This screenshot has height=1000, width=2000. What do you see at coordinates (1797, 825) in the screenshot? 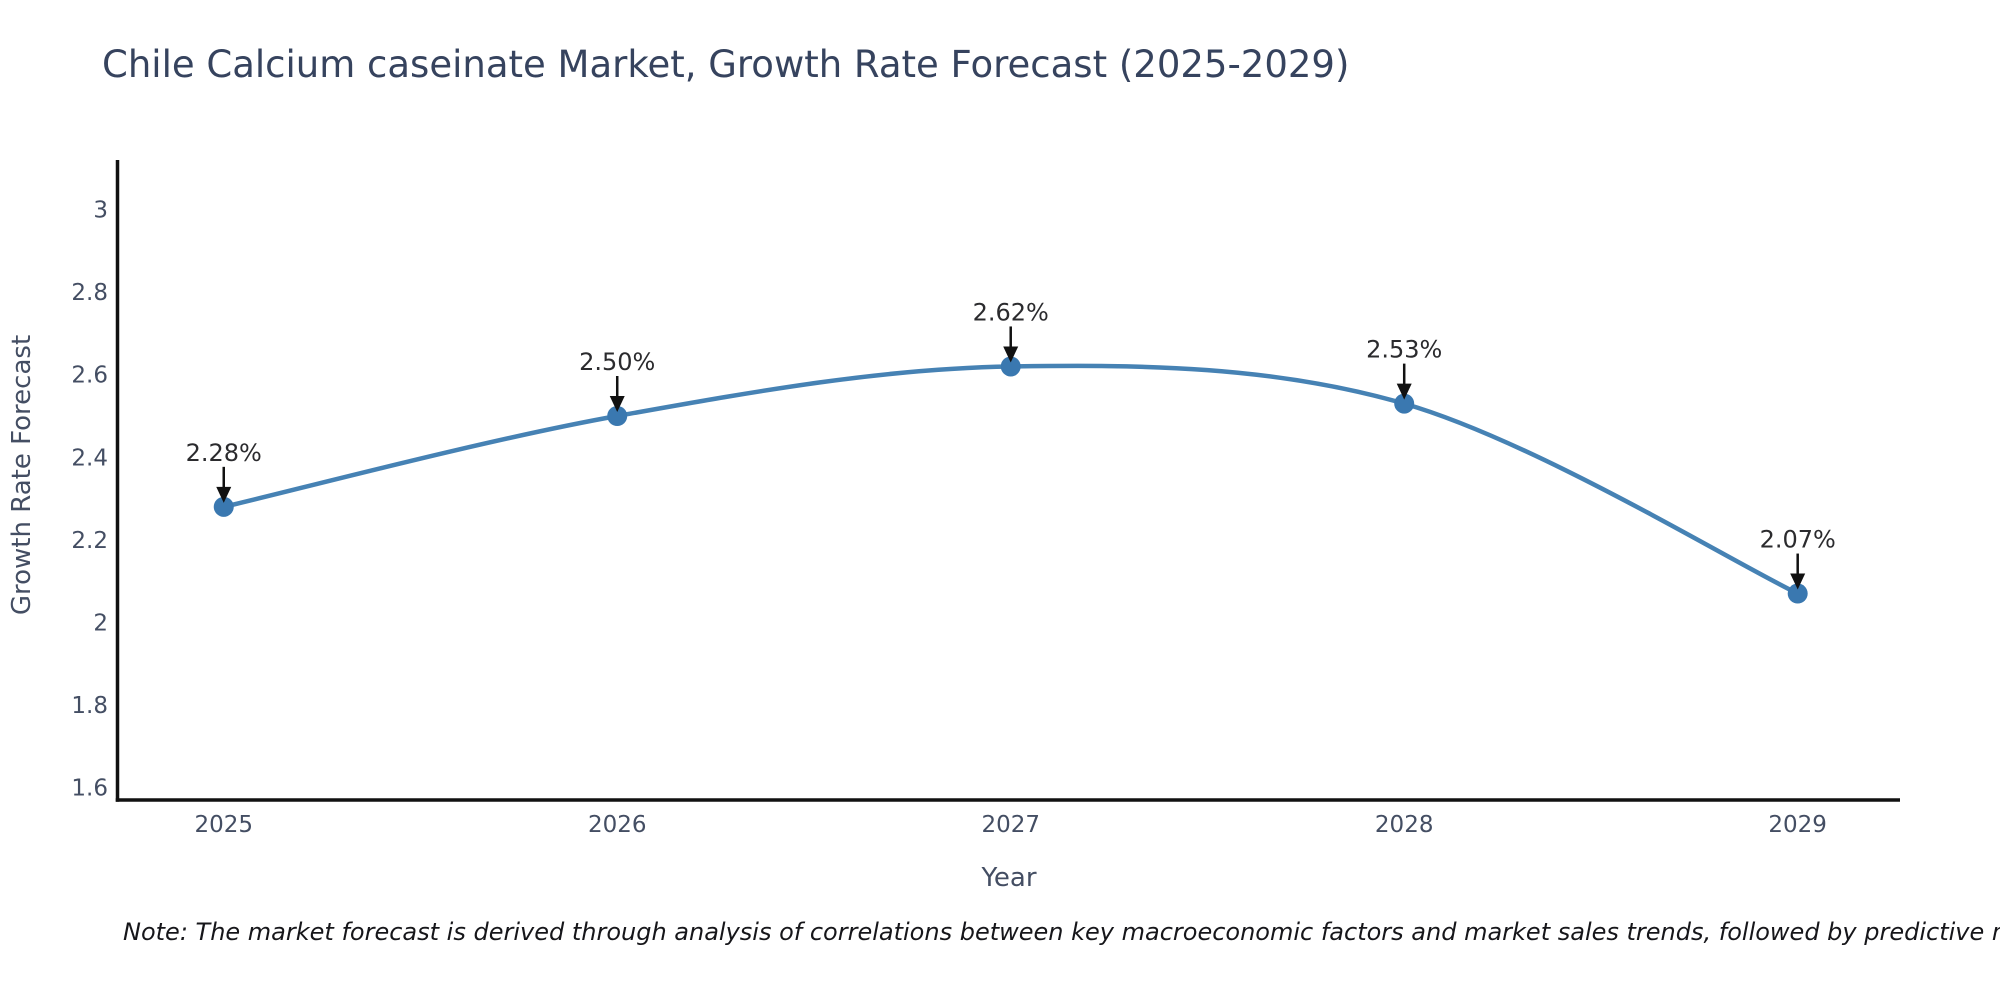
I see `x-tick-label: 2029` at bounding box center [1797, 825].